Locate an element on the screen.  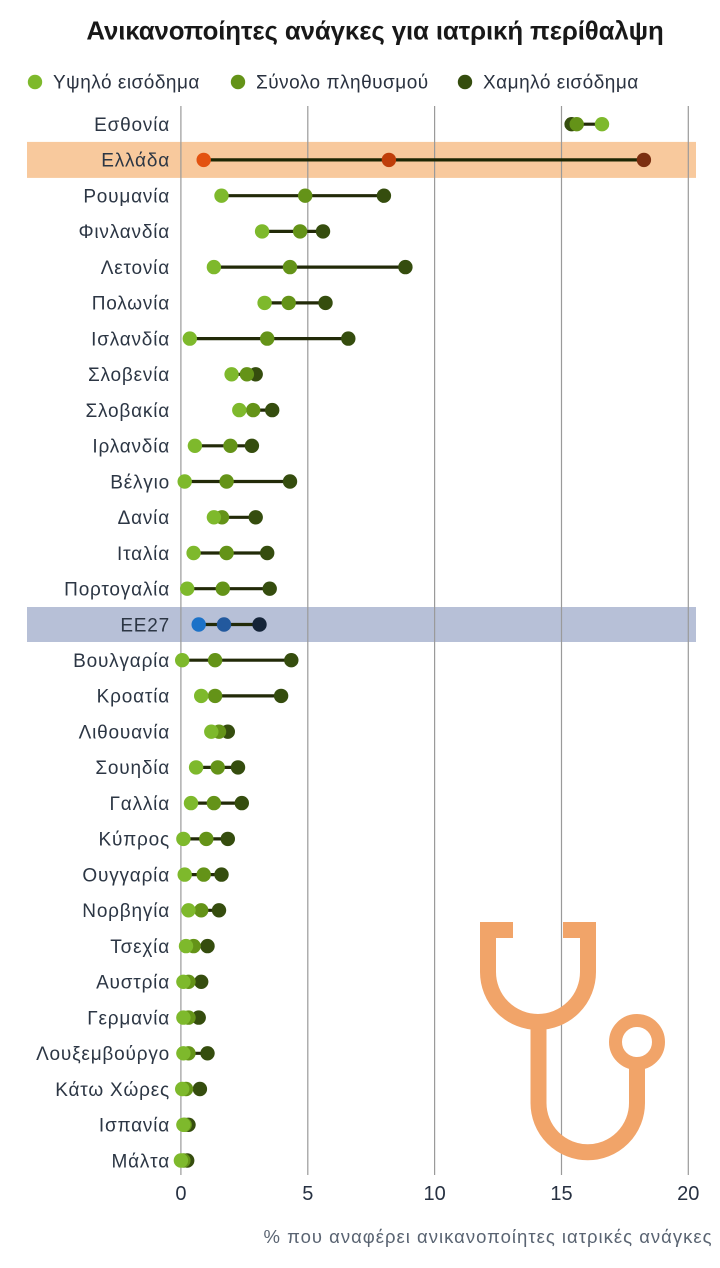
svg-text: Ελλάδα is located at coordinates (135, 161).